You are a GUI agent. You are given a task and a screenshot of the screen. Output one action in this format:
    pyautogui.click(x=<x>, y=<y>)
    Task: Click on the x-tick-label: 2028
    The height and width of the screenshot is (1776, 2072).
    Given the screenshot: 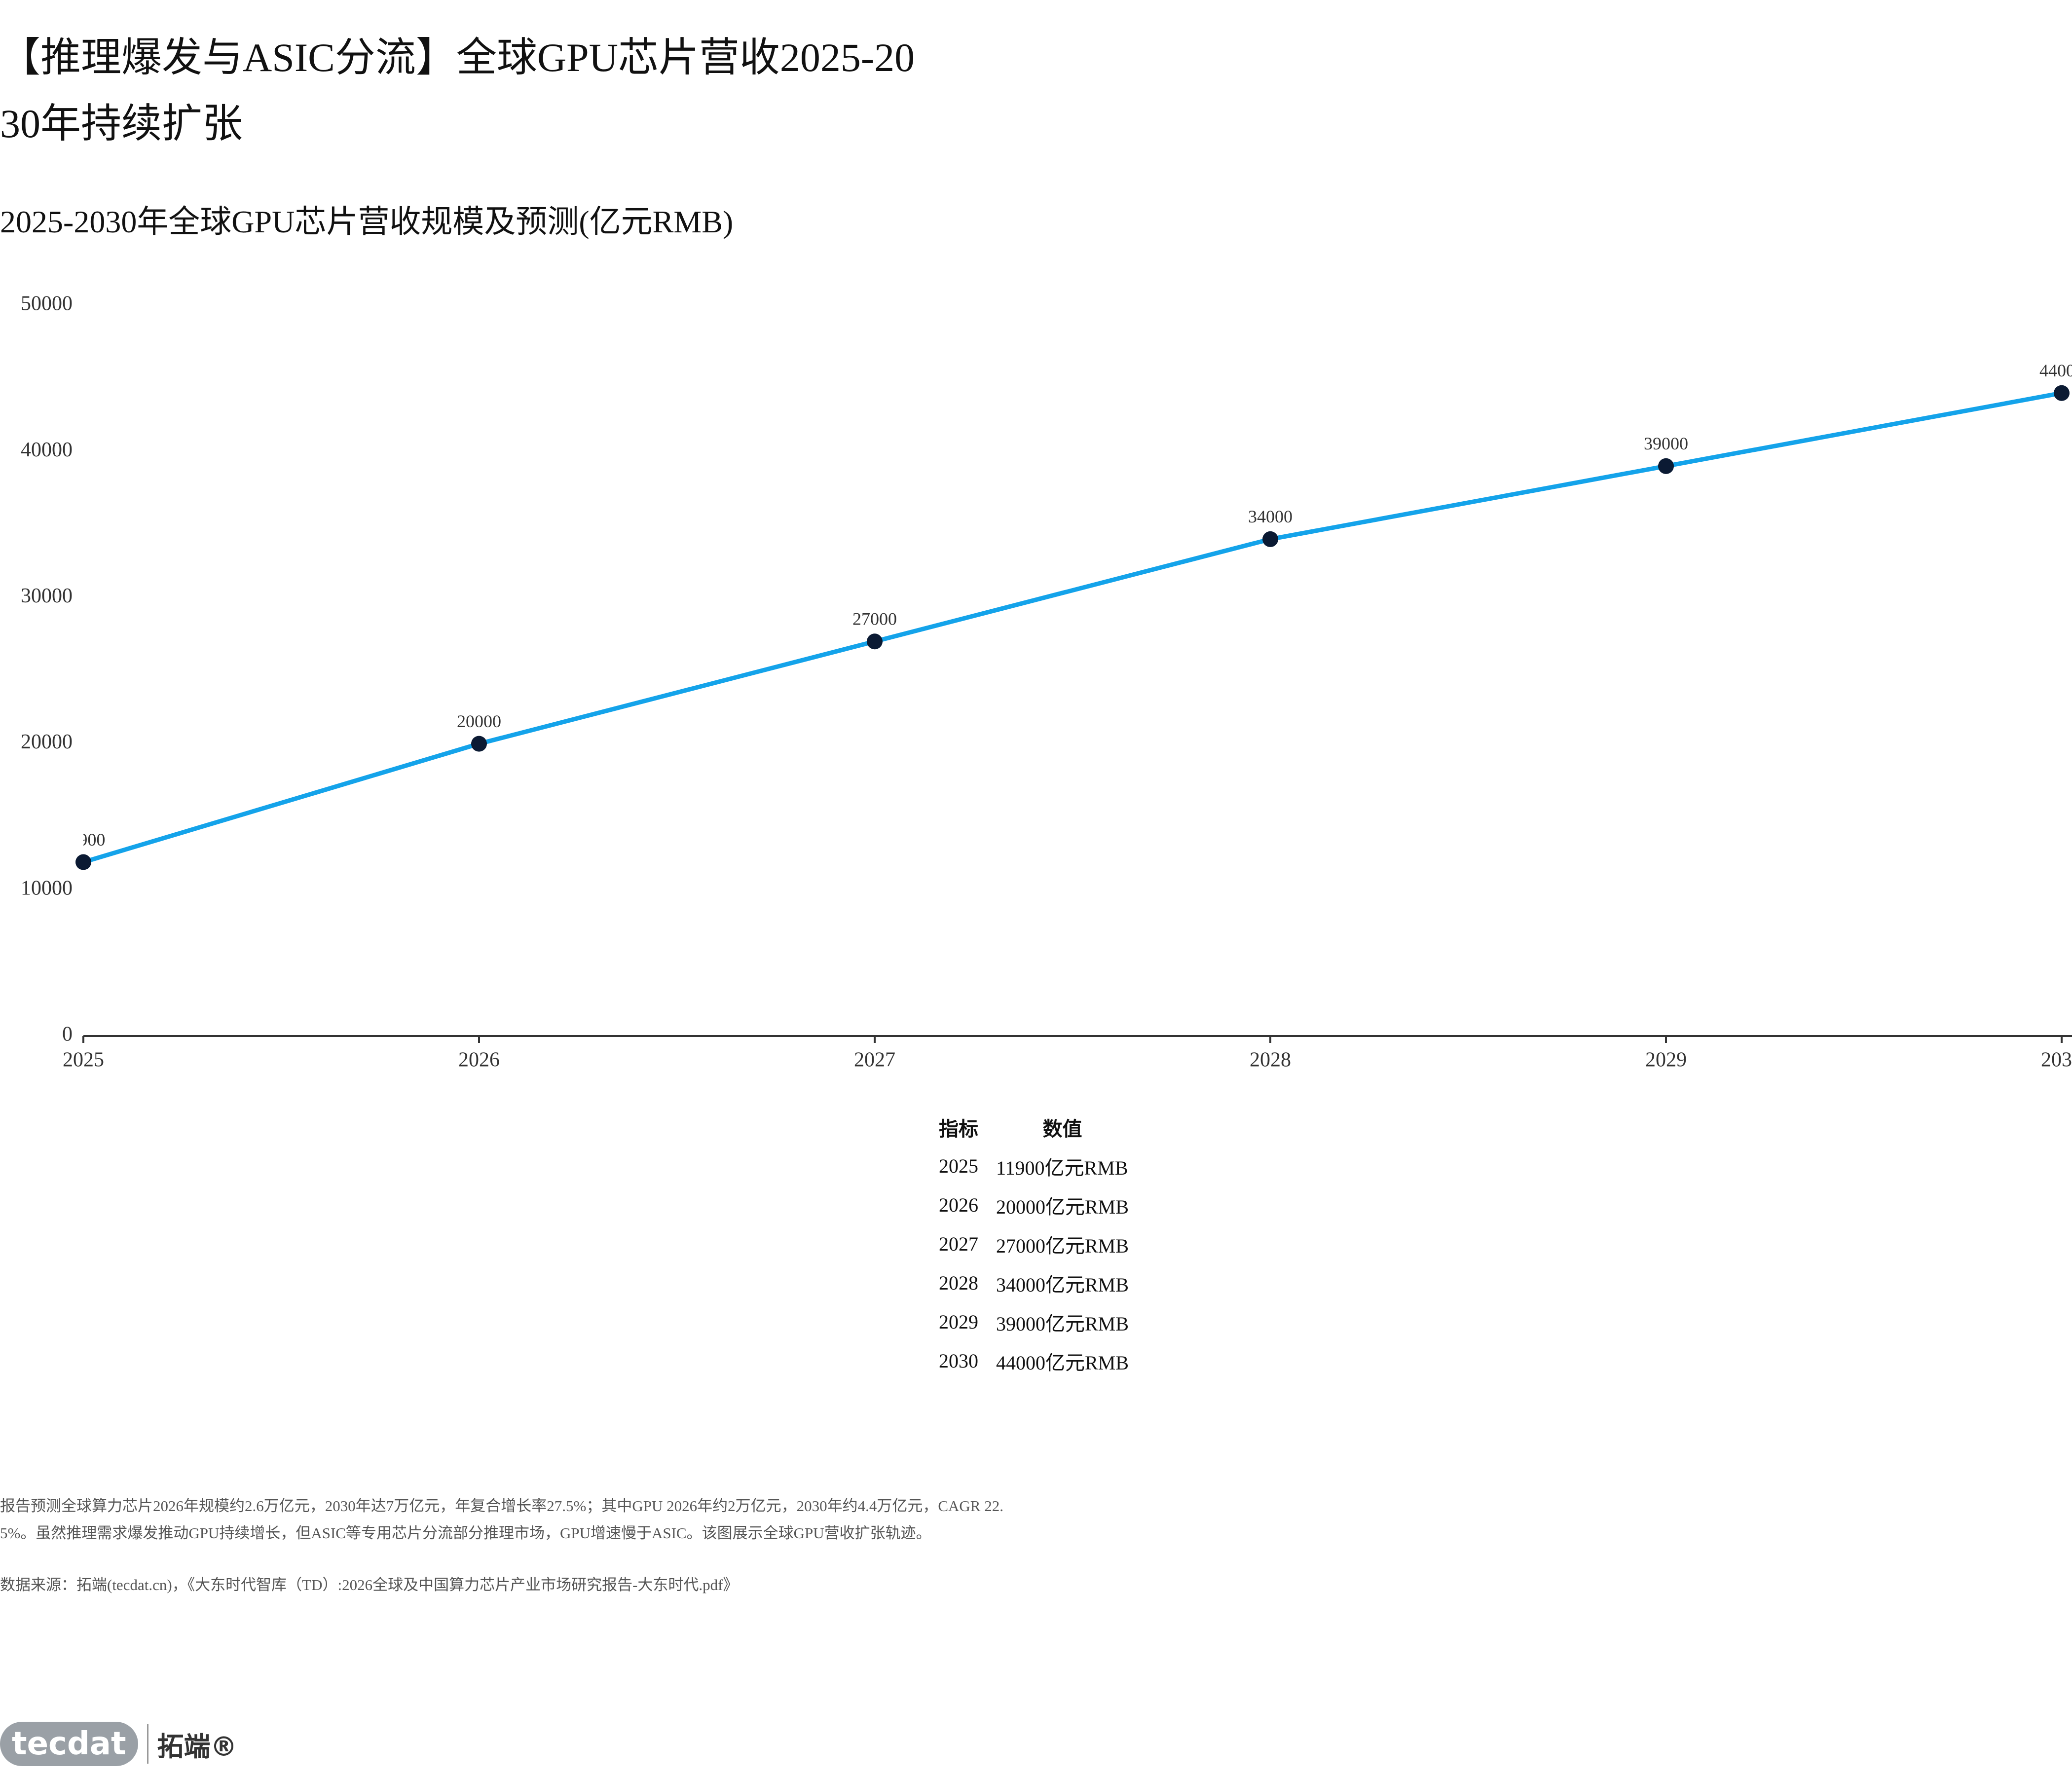 What is the action you would take?
    pyautogui.click(x=1270, y=1061)
    